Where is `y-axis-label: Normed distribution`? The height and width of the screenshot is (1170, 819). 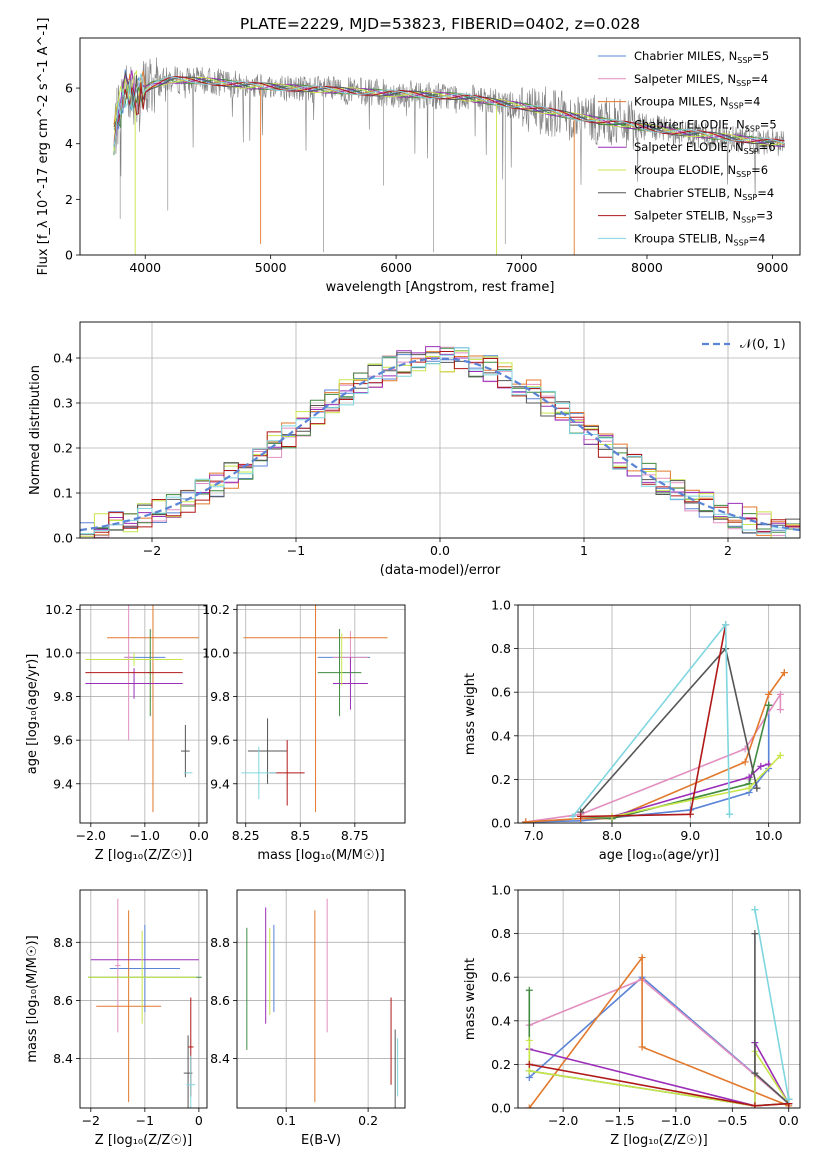 y-axis-label: Normed distribution is located at coordinates (35, 430).